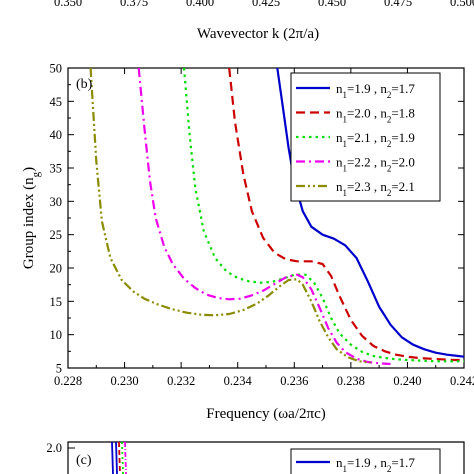 The height and width of the screenshot is (474, 474). Describe the element at coordinates (238, 381) in the screenshot. I see `x-tick-label: 0.234` at that location.